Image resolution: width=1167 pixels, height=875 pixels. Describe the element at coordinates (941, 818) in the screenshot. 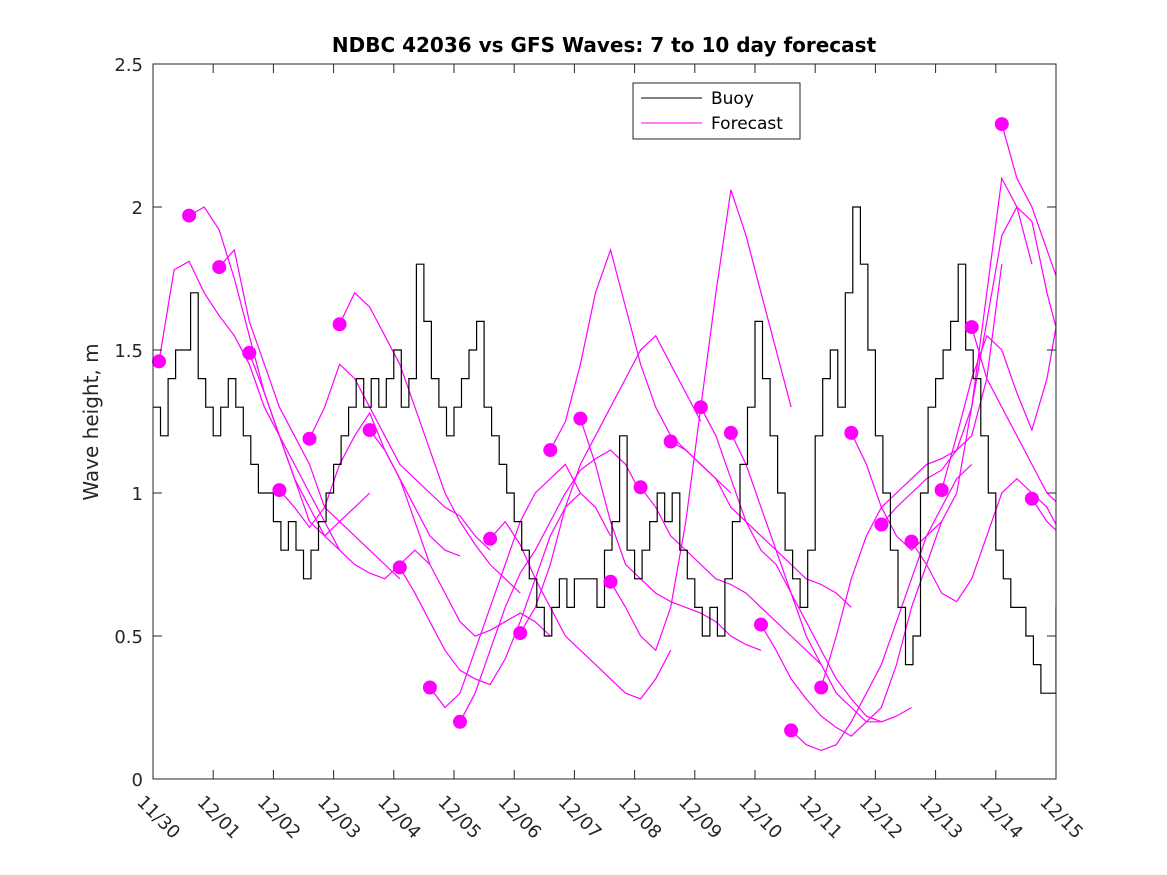

I see `x-tick-label: 12/13` at that location.